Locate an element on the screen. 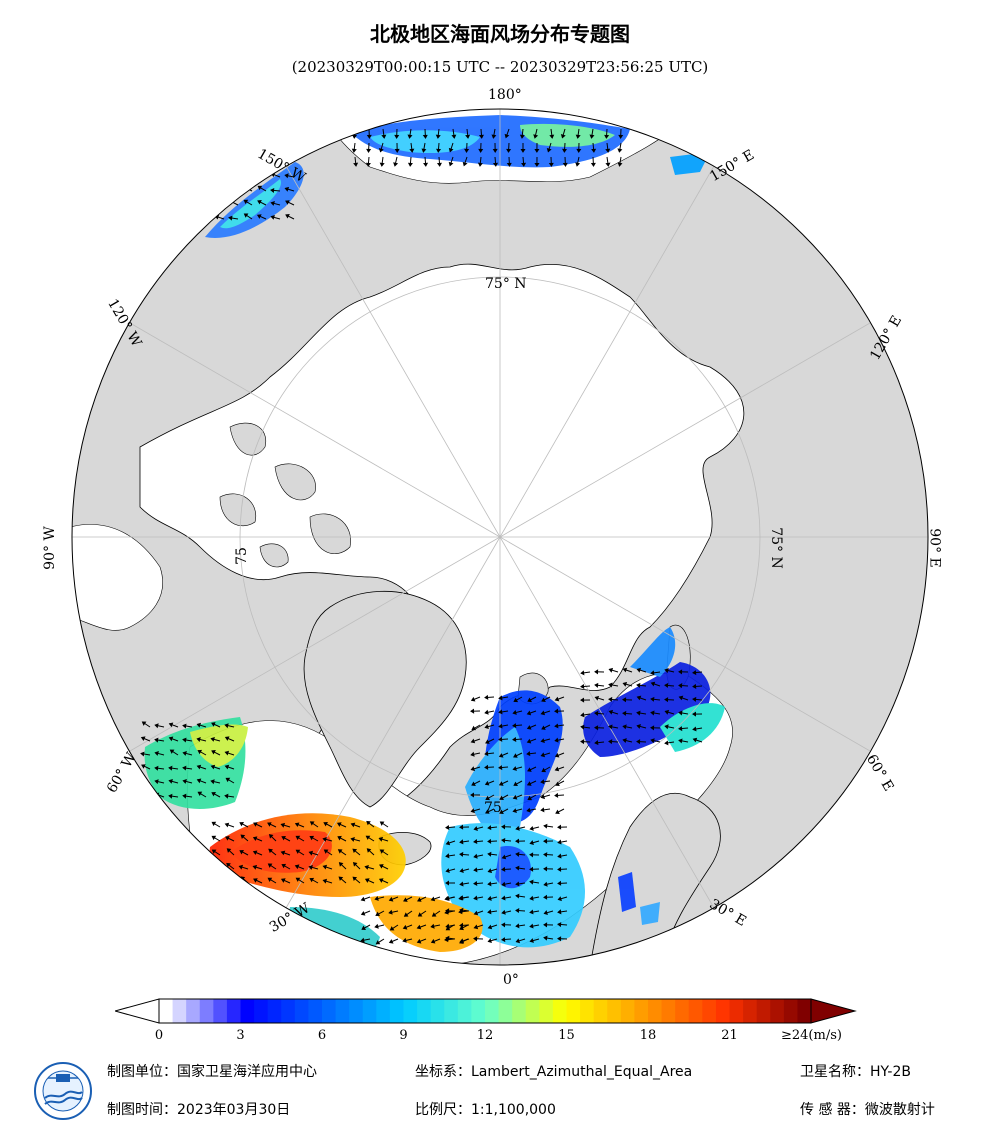 This screenshot has width=1000, height=1133. wind-arrow is located at coordinates (206, 190).